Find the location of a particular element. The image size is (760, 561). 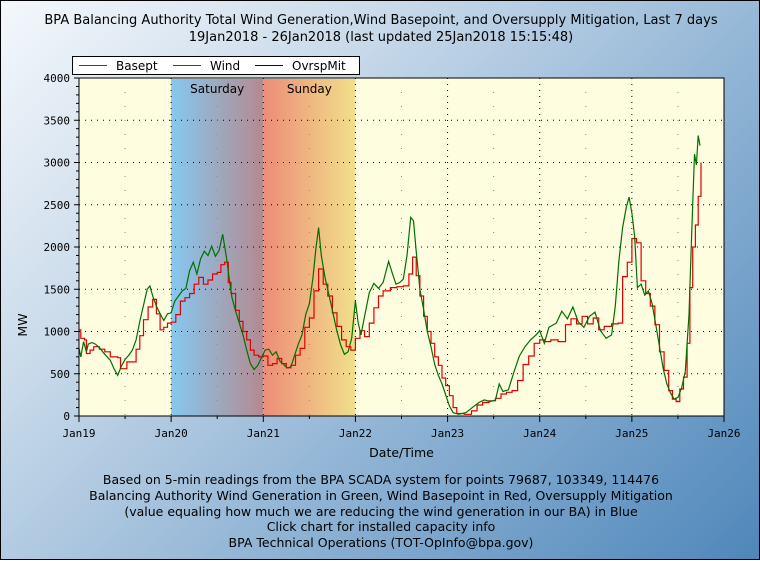

y-tick-label: 0 is located at coordinates (66, 416).